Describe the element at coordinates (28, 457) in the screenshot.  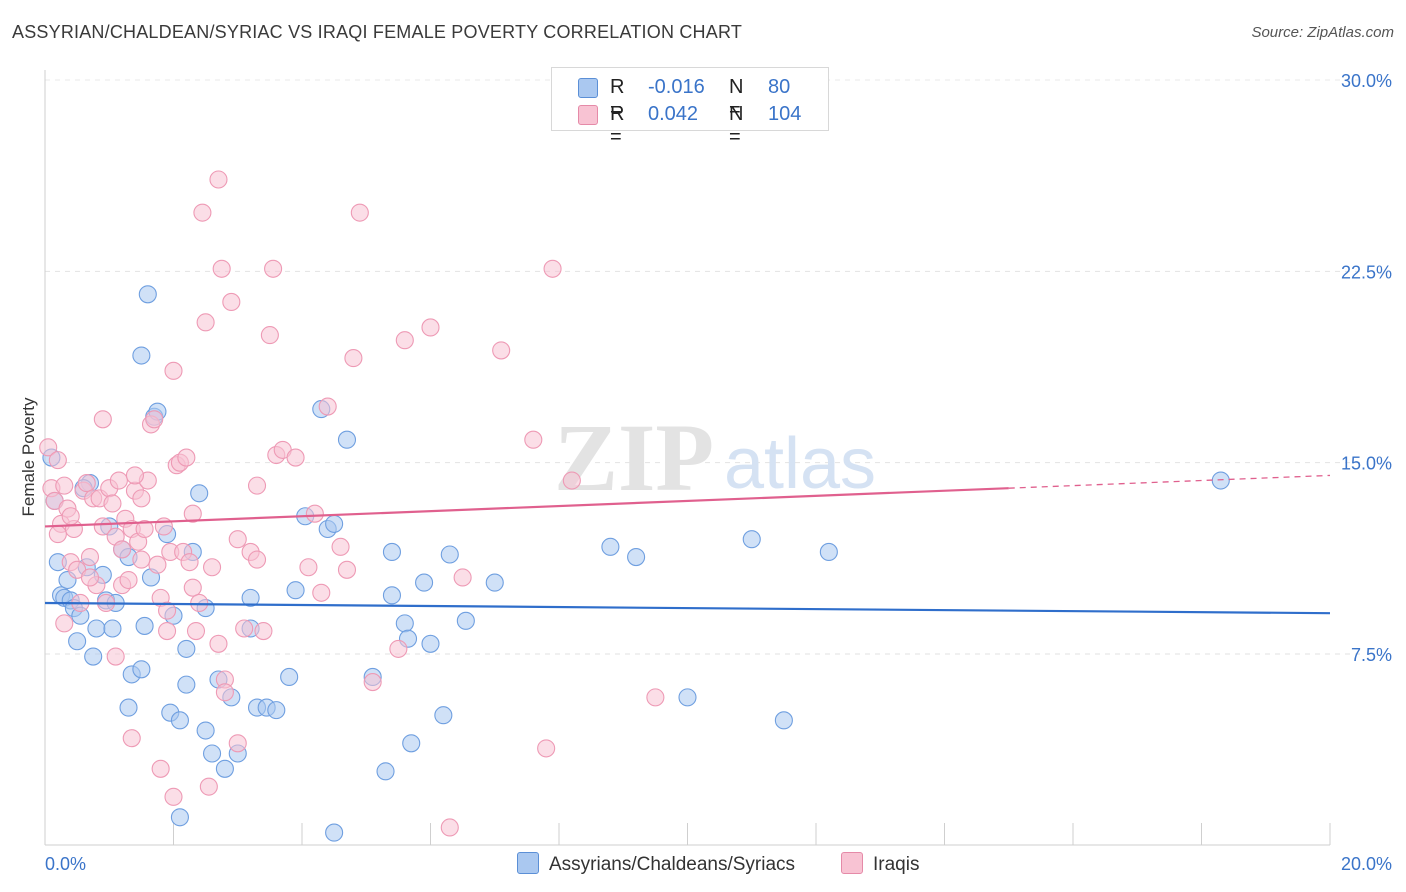
I see `y-axis-label: Female Poverty` at that location.